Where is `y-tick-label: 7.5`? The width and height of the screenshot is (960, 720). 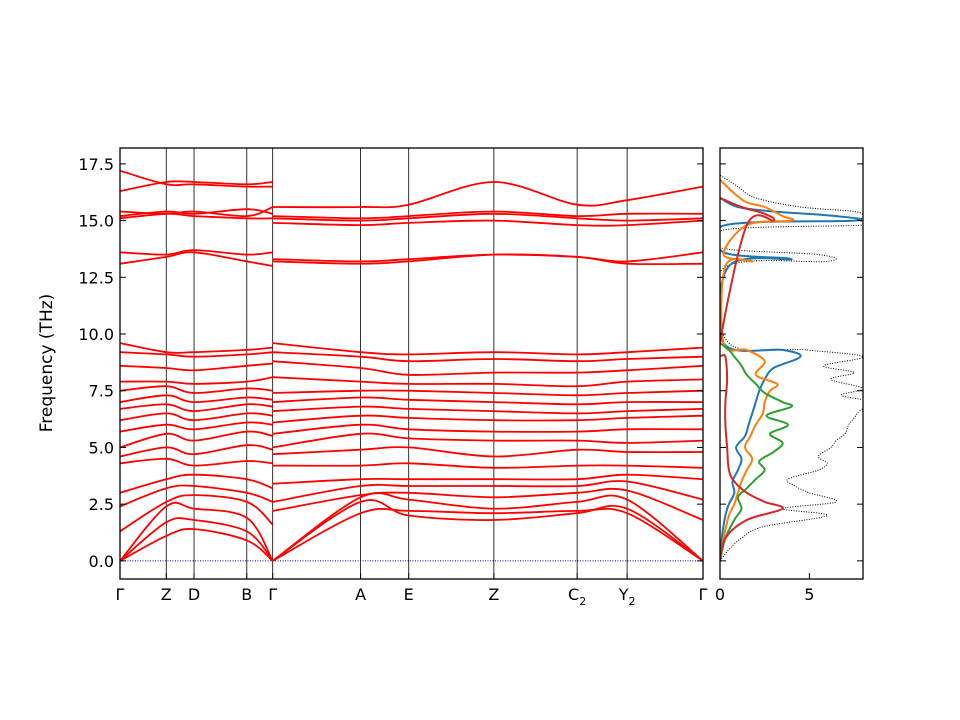
y-tick-label: 7.5 is located at coordinates (101, 391).